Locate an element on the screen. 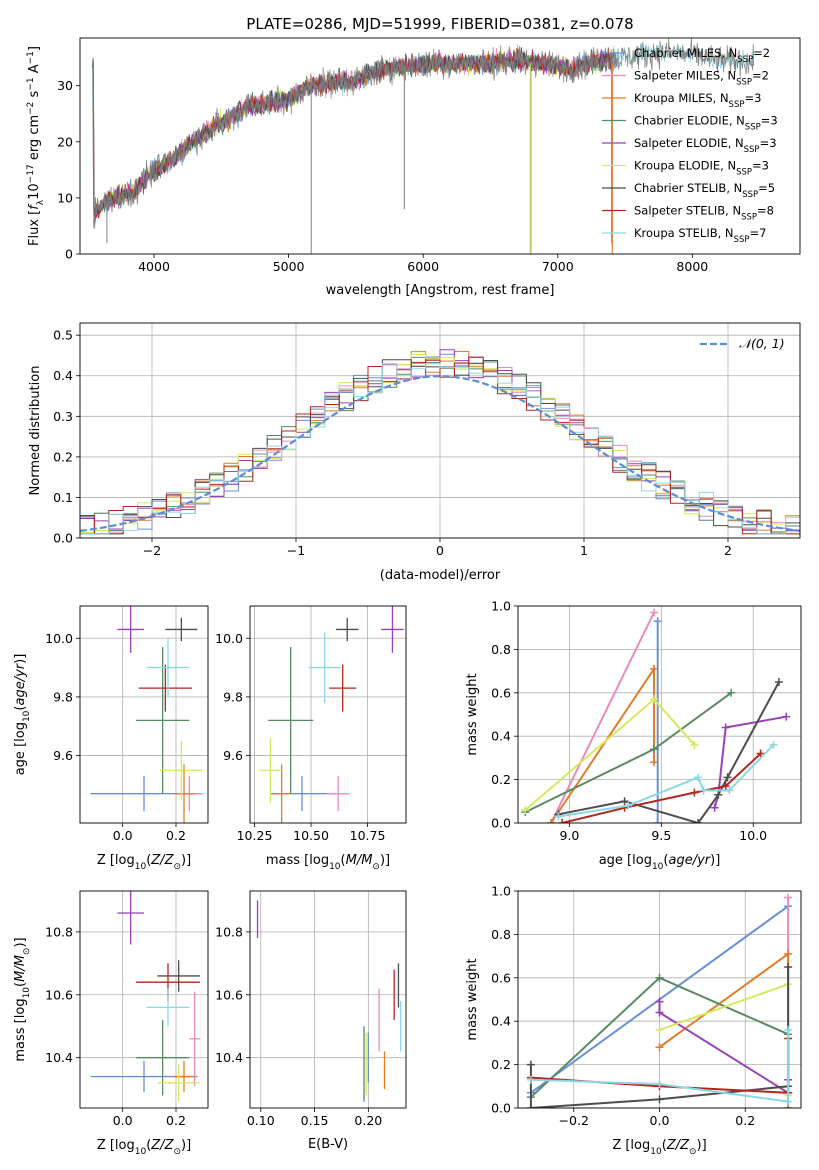 This screenshot has width=819, height=1170. x-axis-label: E(B-V) is located at coordinates (328, 1144).